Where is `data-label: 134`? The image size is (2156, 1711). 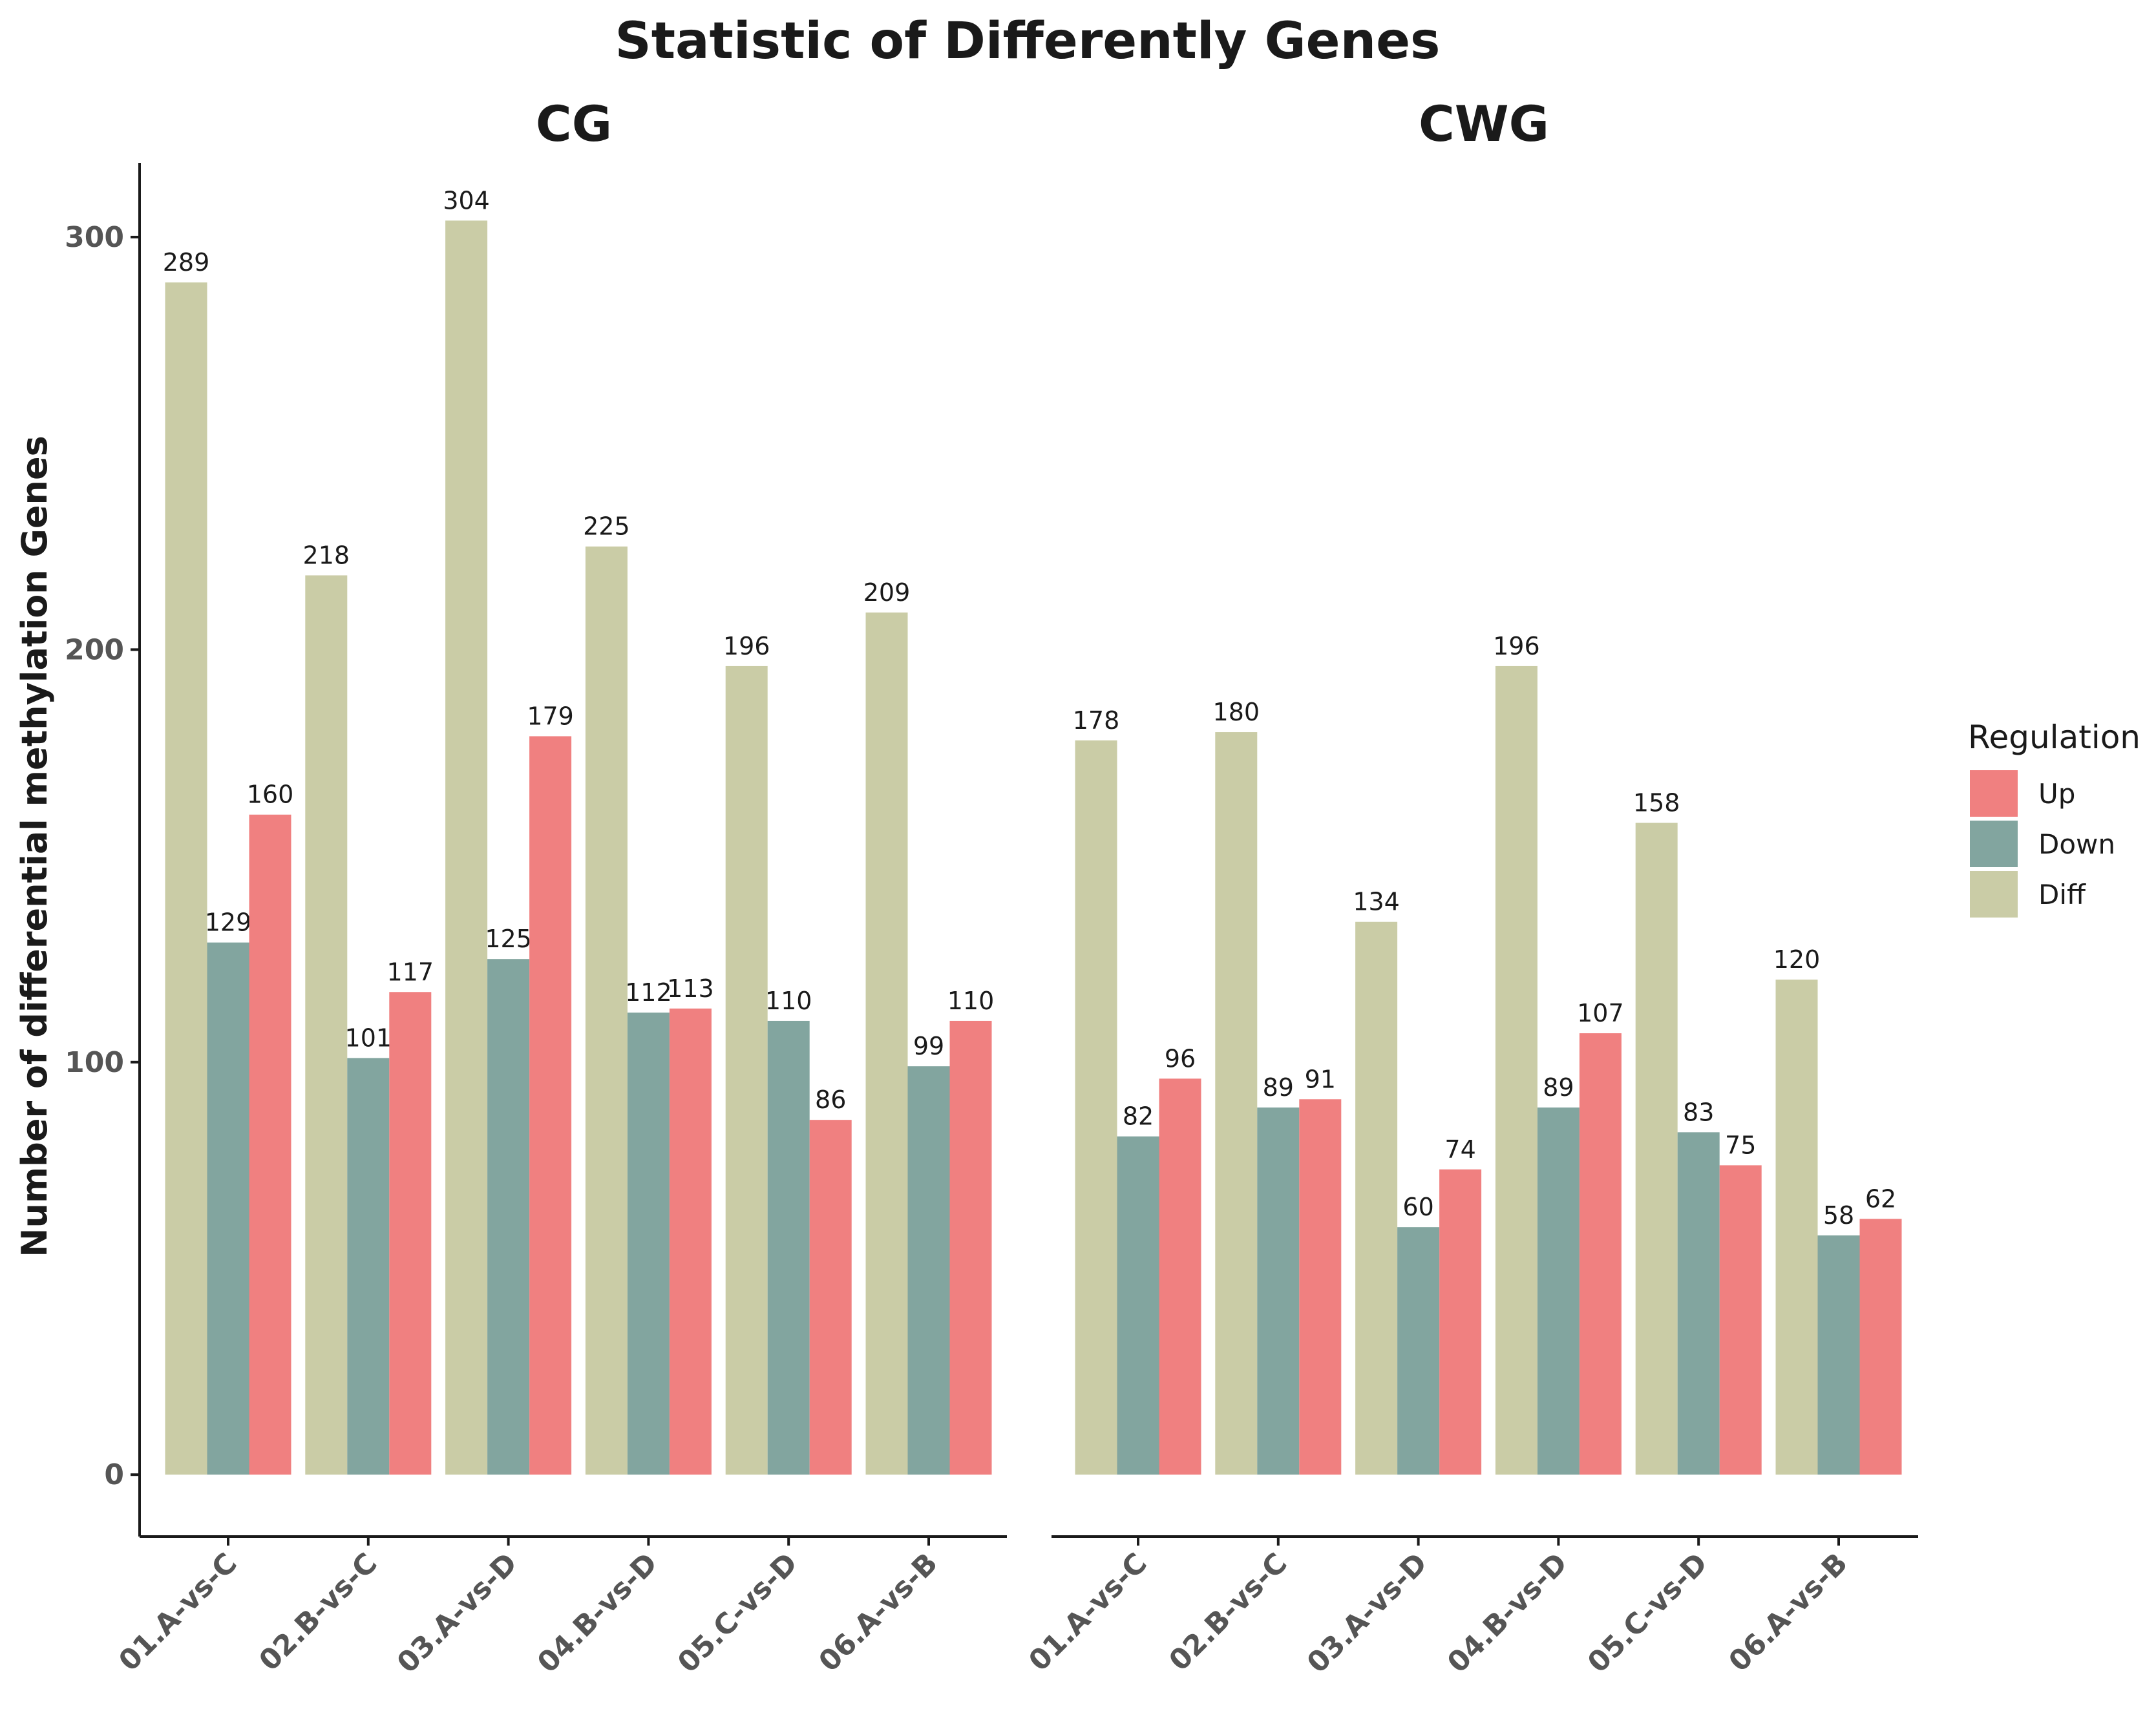
data-label: 134 is located at coordinates (1377, 902).